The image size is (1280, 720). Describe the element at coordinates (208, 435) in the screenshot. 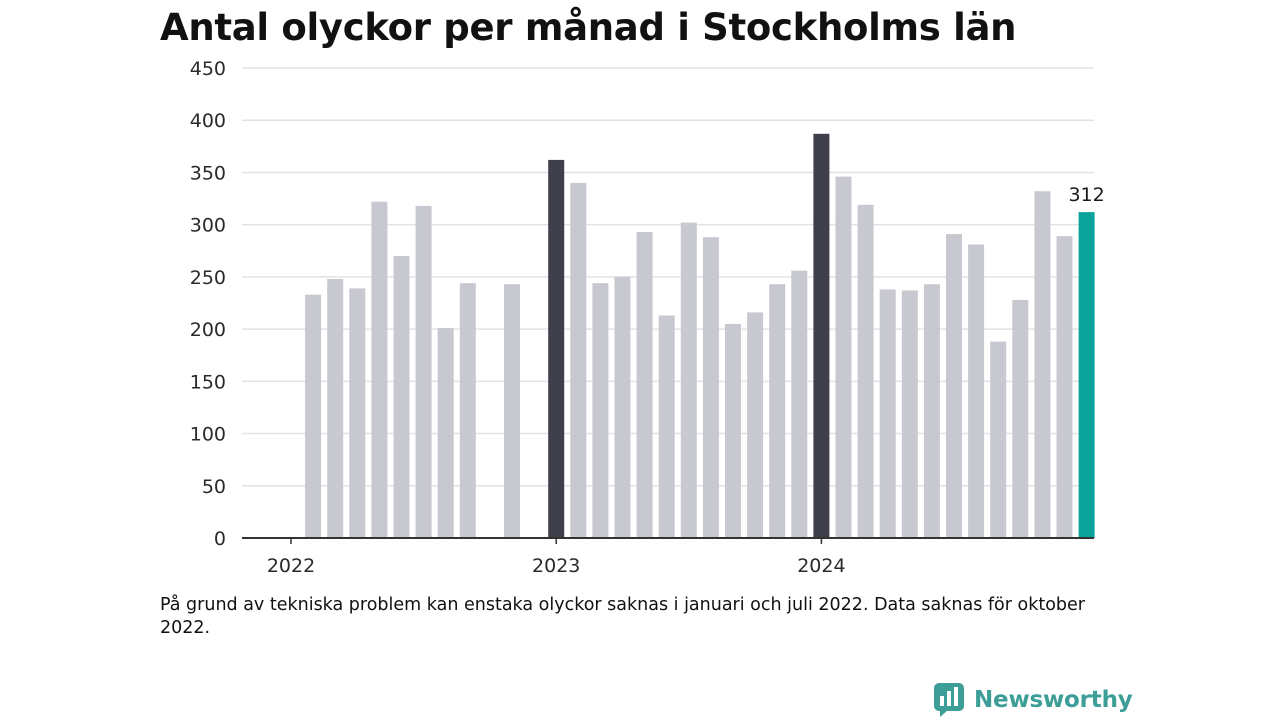

I see `y-tick-label: 100` at that location.